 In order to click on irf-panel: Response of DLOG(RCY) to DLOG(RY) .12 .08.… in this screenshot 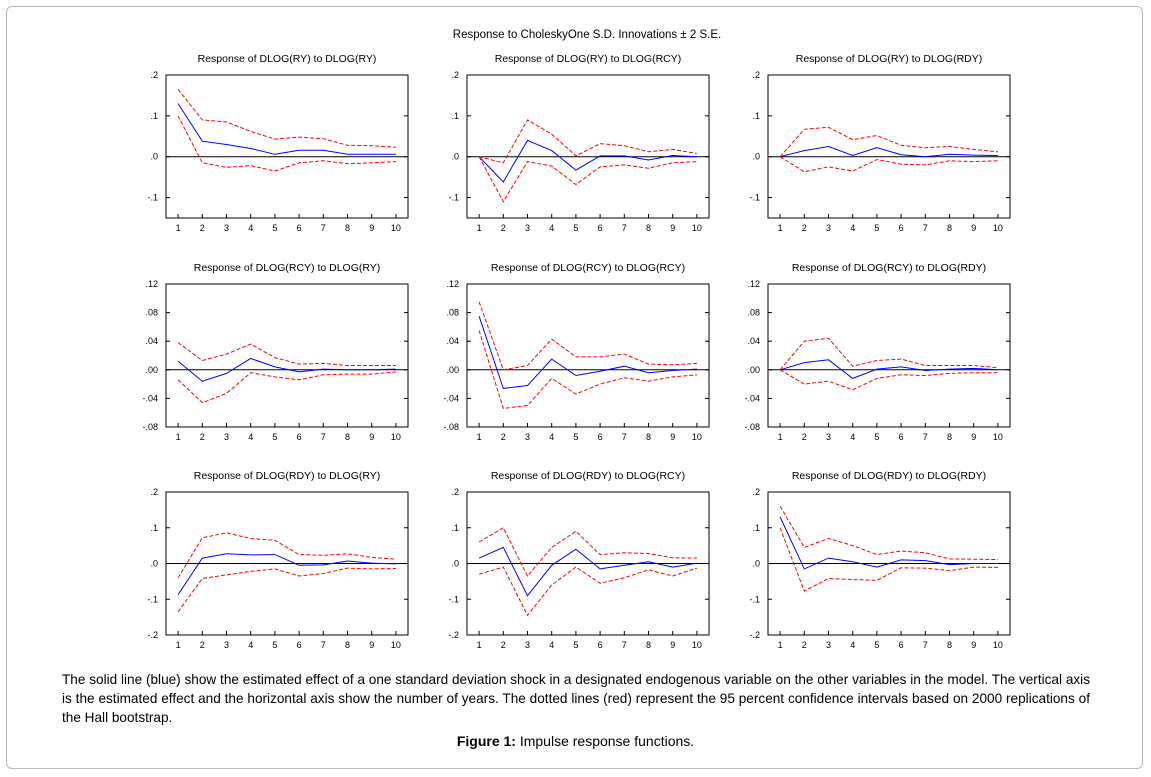, I will do `click(275, 352)`.